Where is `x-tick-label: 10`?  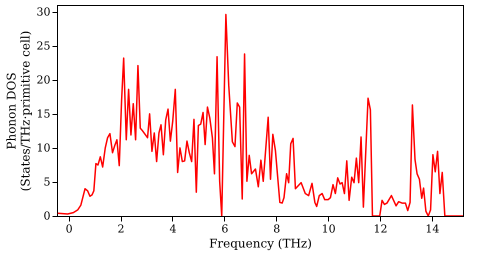 x-tick-label: 10 is located at coordinates (329, 229).